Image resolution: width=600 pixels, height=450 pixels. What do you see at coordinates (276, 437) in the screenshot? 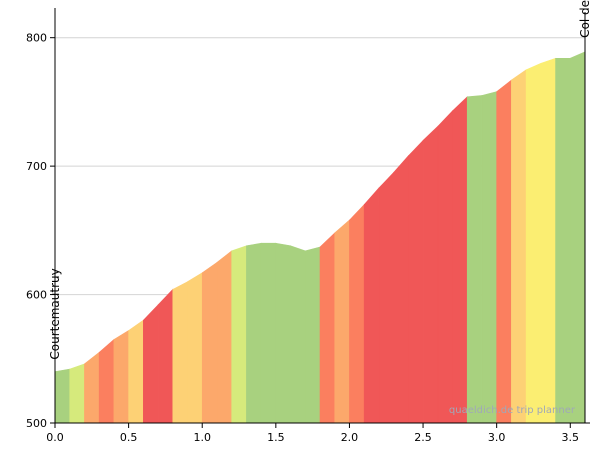
I see `x-tick-label: 1.5` at bounding box center [276, 437].